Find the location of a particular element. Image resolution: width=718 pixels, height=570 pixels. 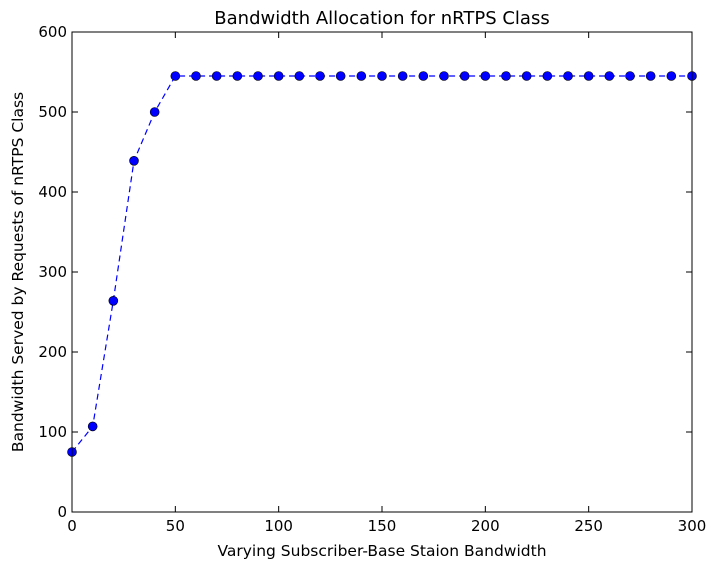

chart-title: Bandwidth Allocation for nRTPS Class is located at coordinates (381, 18).